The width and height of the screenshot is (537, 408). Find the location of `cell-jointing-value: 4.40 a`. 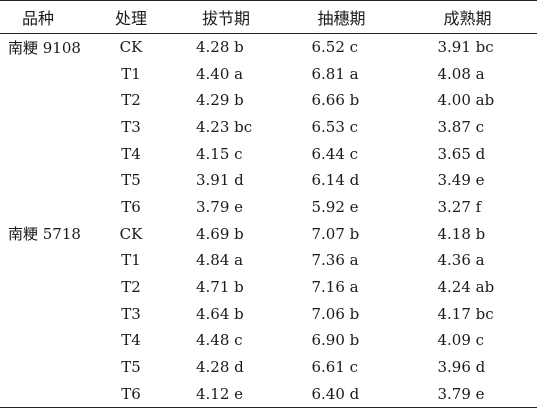

cell-jointing-value: 4.40 a is located at coordinates (220, 73).